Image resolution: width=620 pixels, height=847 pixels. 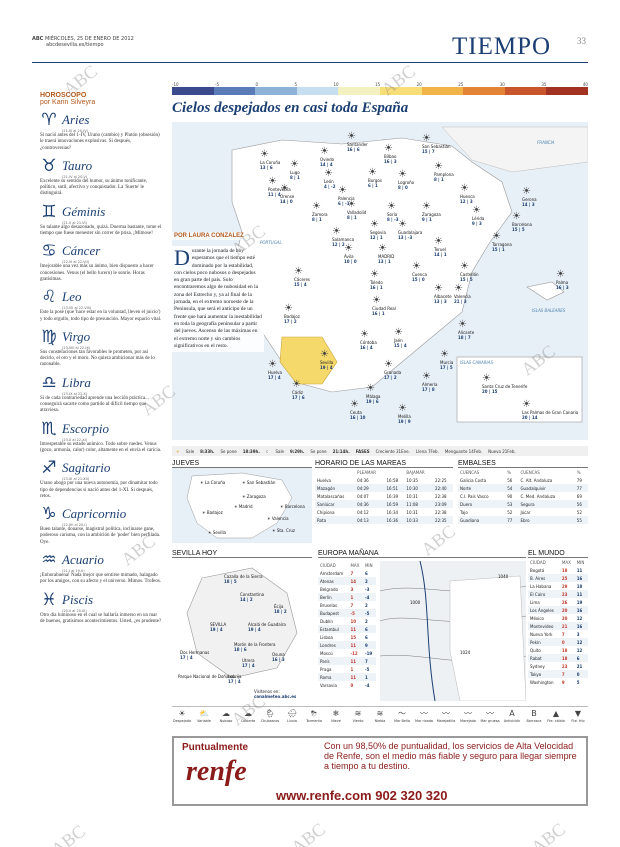 What do you see at coordinates (566, 562) in the screenshot?
I see `table-header: MAX` at bounding box center [566, 562].